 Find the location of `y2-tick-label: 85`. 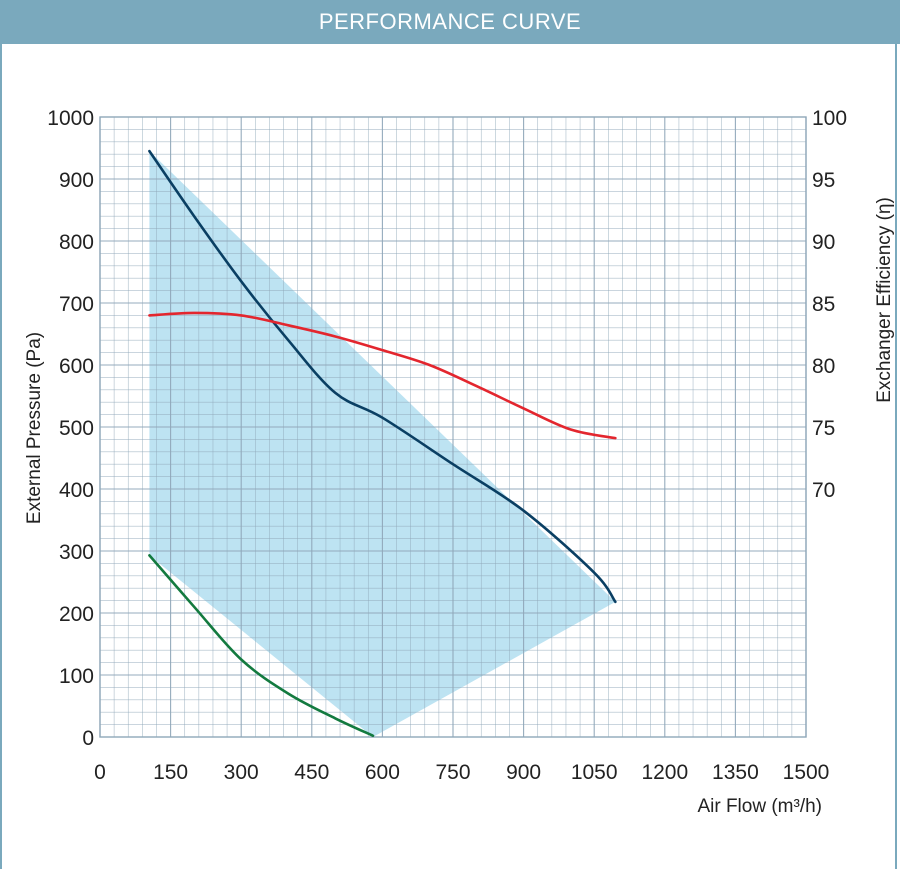

y2-tick-label: 85 is located at coordinates (823, 304).